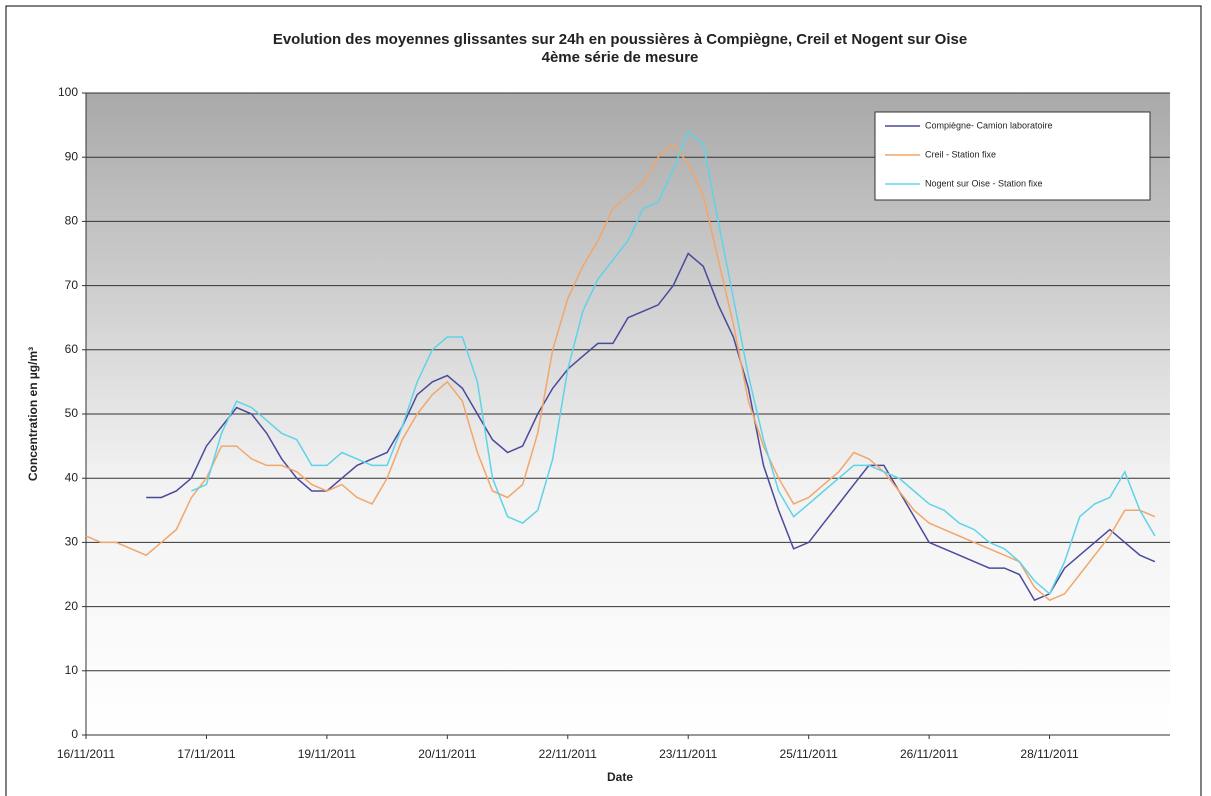 The height and width of the screenshot is (796, 1211). Describe the element at coordinates (72, 670) in the screenshot. I see `y-tick-label: 10` at that location.